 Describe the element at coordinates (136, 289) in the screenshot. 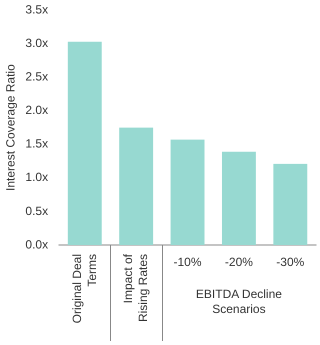

I see `x-tick-label: Impact of Rising Rates` at that location.